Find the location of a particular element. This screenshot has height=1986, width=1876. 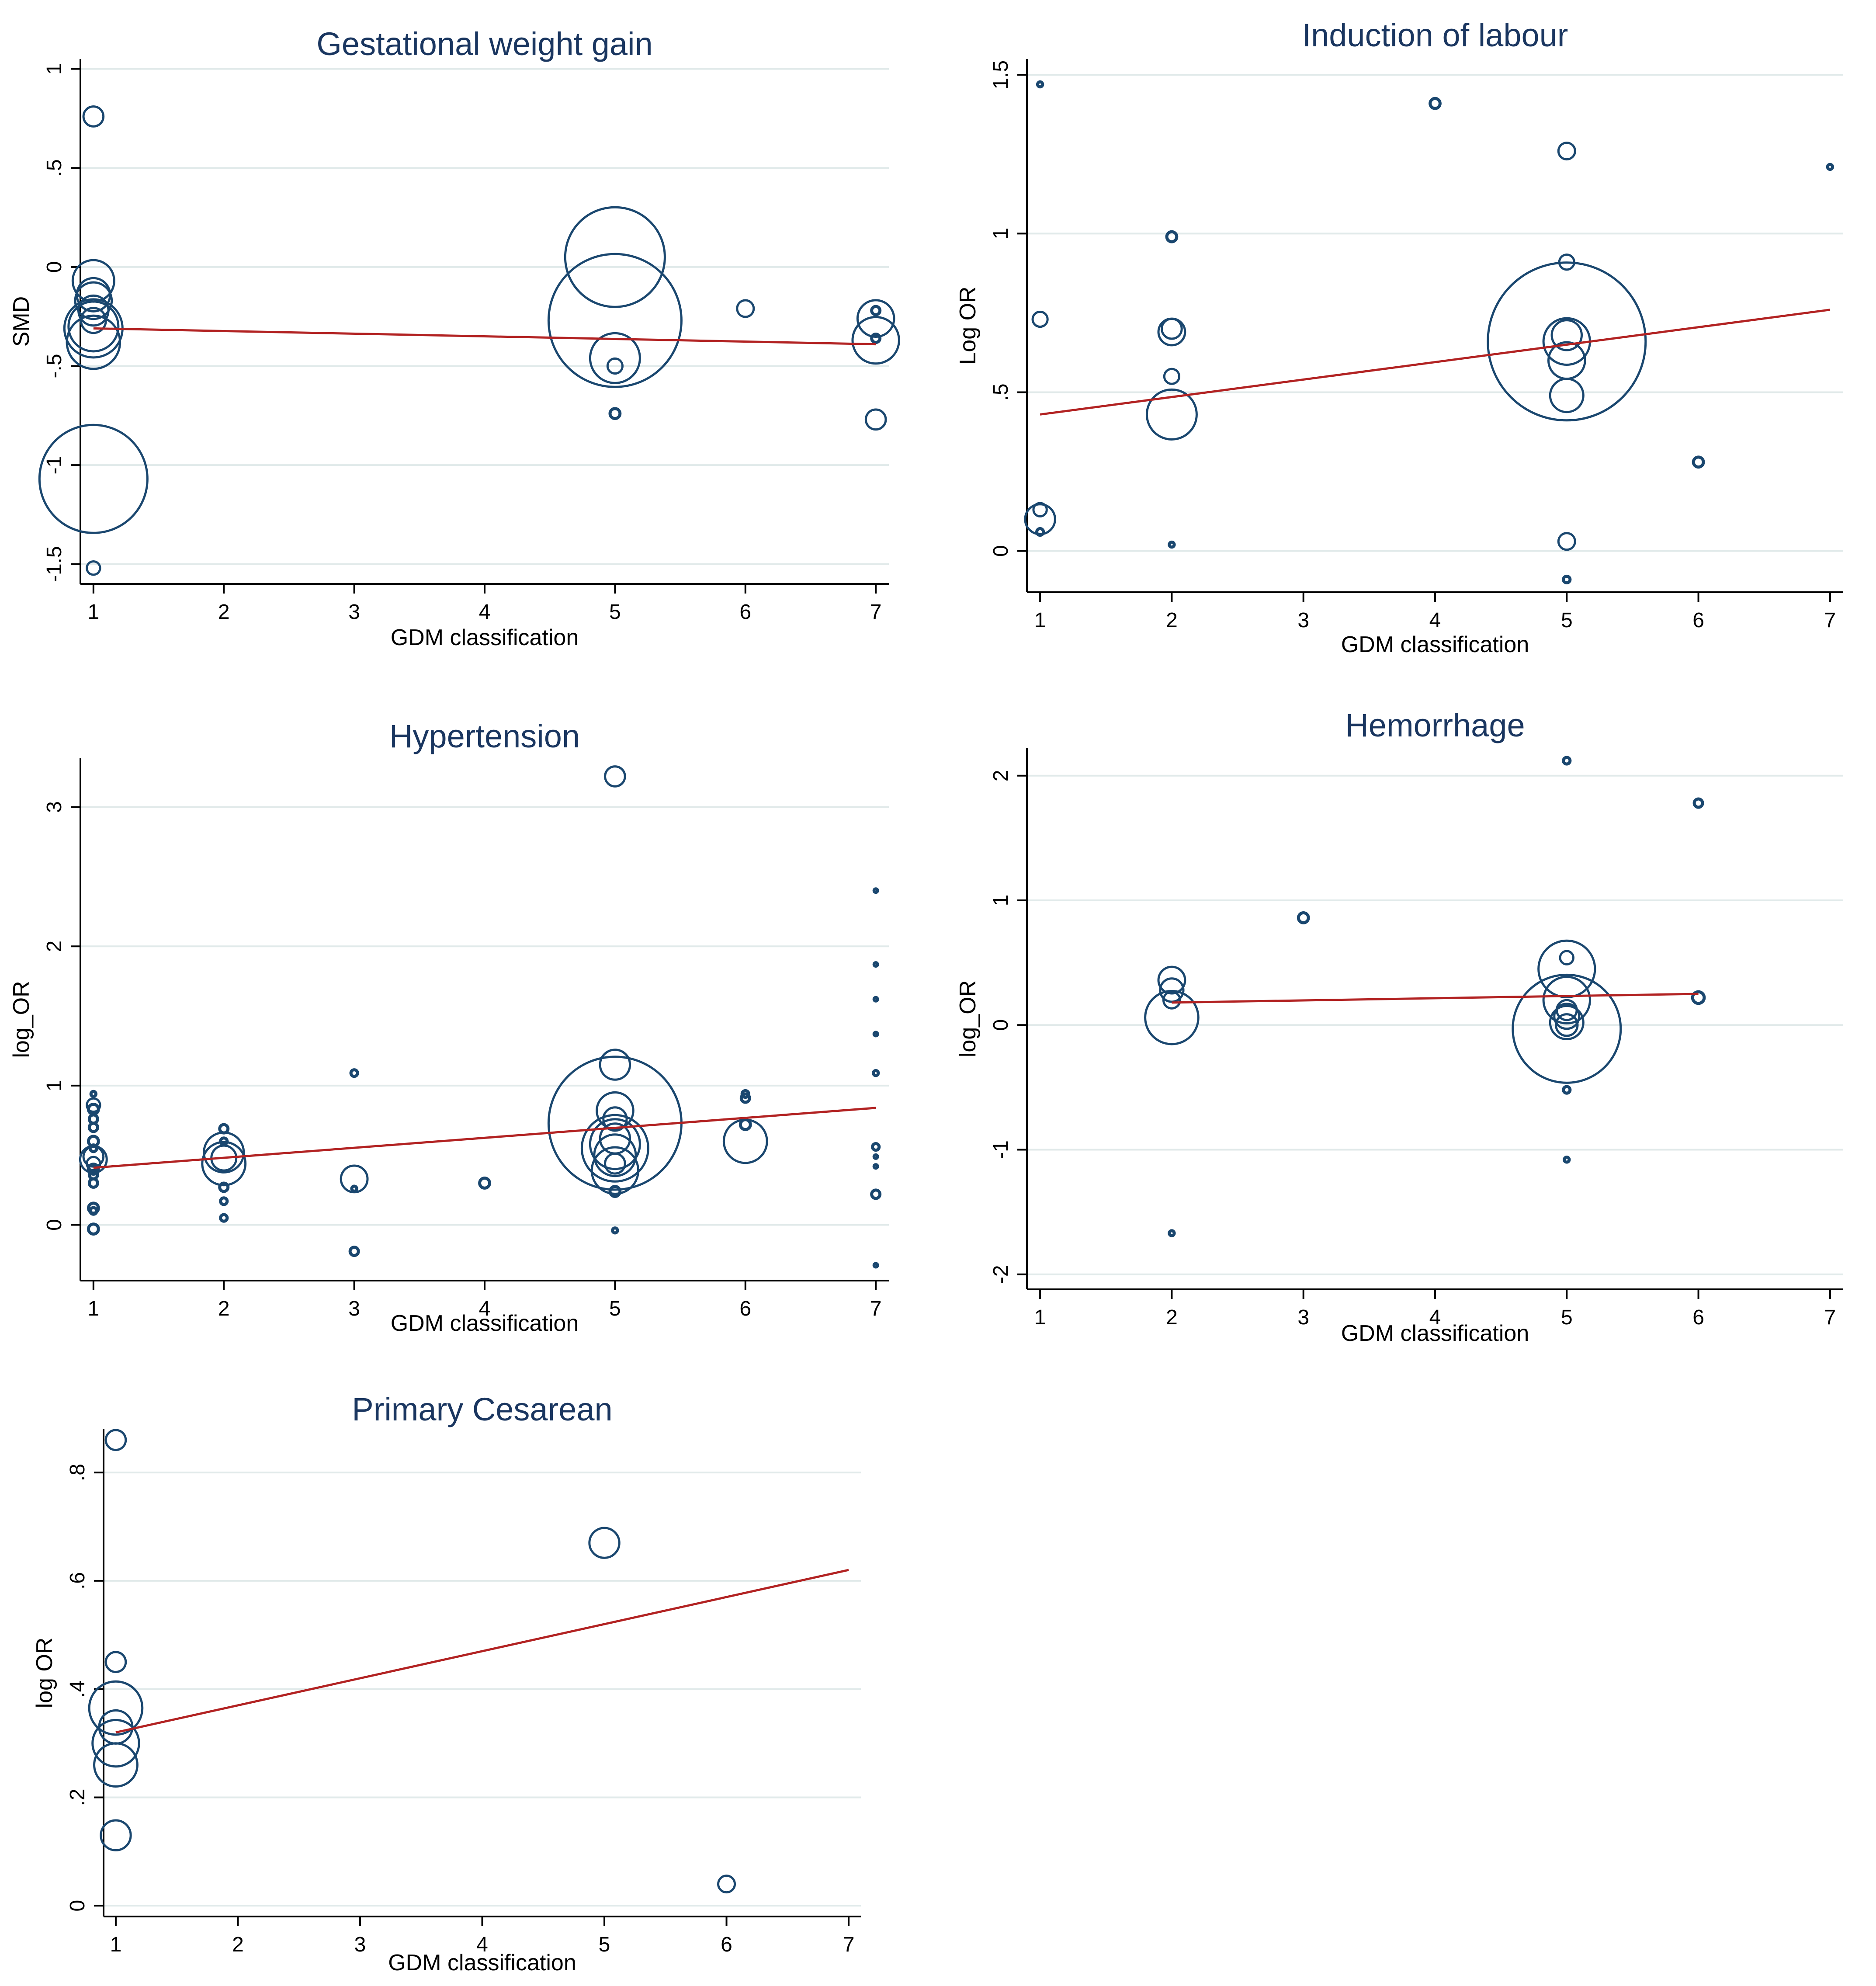

y-axis-label: log OR is located at coordinates (44, 1673).